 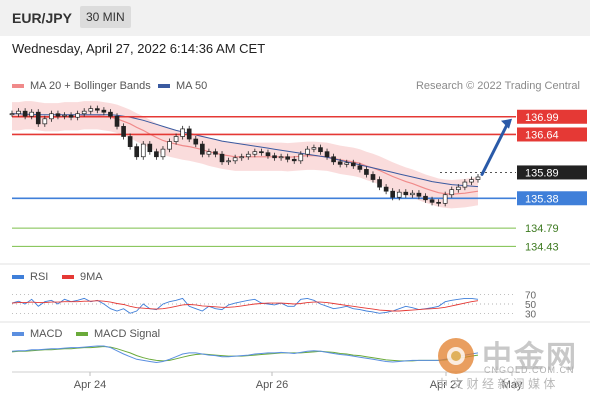 I want to click on ma20-label: MA 20 + Bollinger Bands, so click(x=90, y=86).